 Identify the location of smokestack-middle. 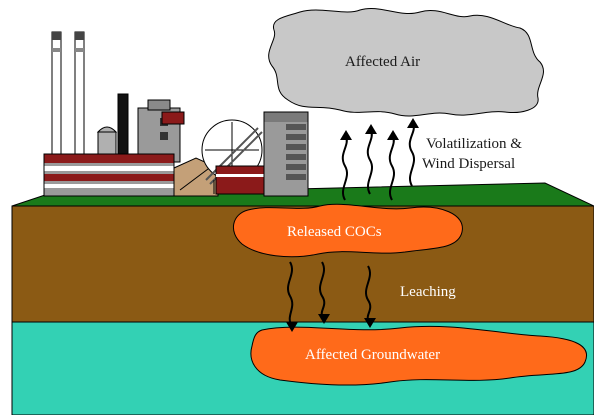
(79, 94).